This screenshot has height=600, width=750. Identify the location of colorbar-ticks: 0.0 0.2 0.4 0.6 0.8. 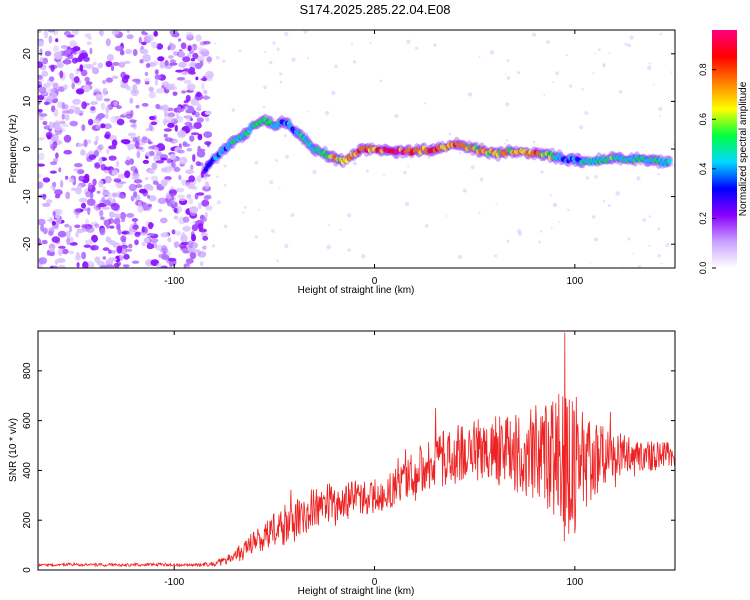
(707, 168).